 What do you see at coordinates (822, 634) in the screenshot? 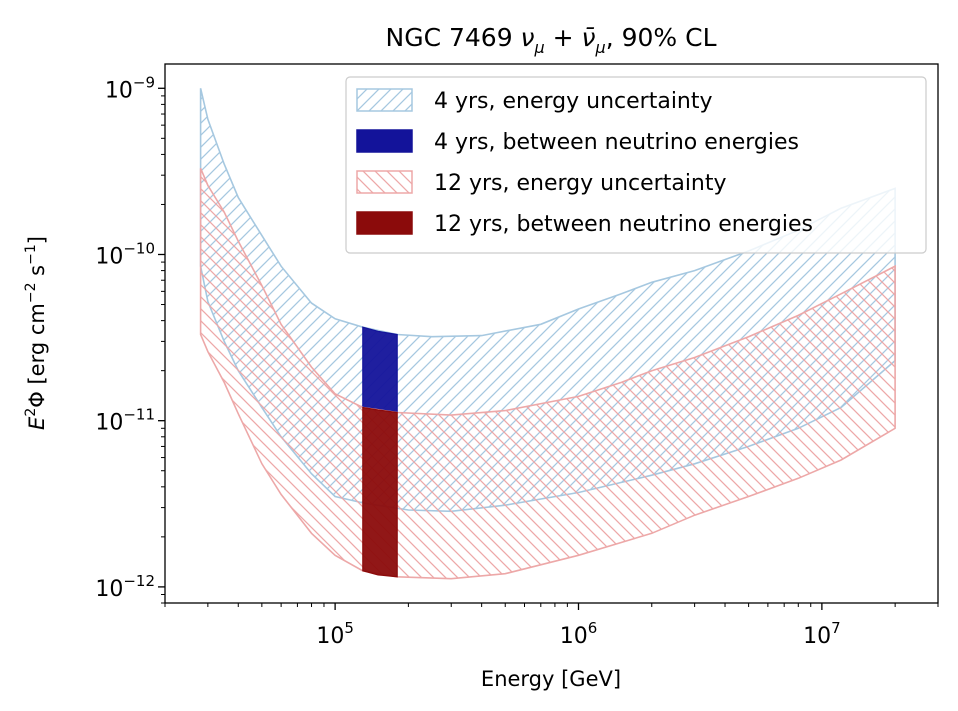
I see `x-tick-label: 10⁷` at bounding box center [822, 634].